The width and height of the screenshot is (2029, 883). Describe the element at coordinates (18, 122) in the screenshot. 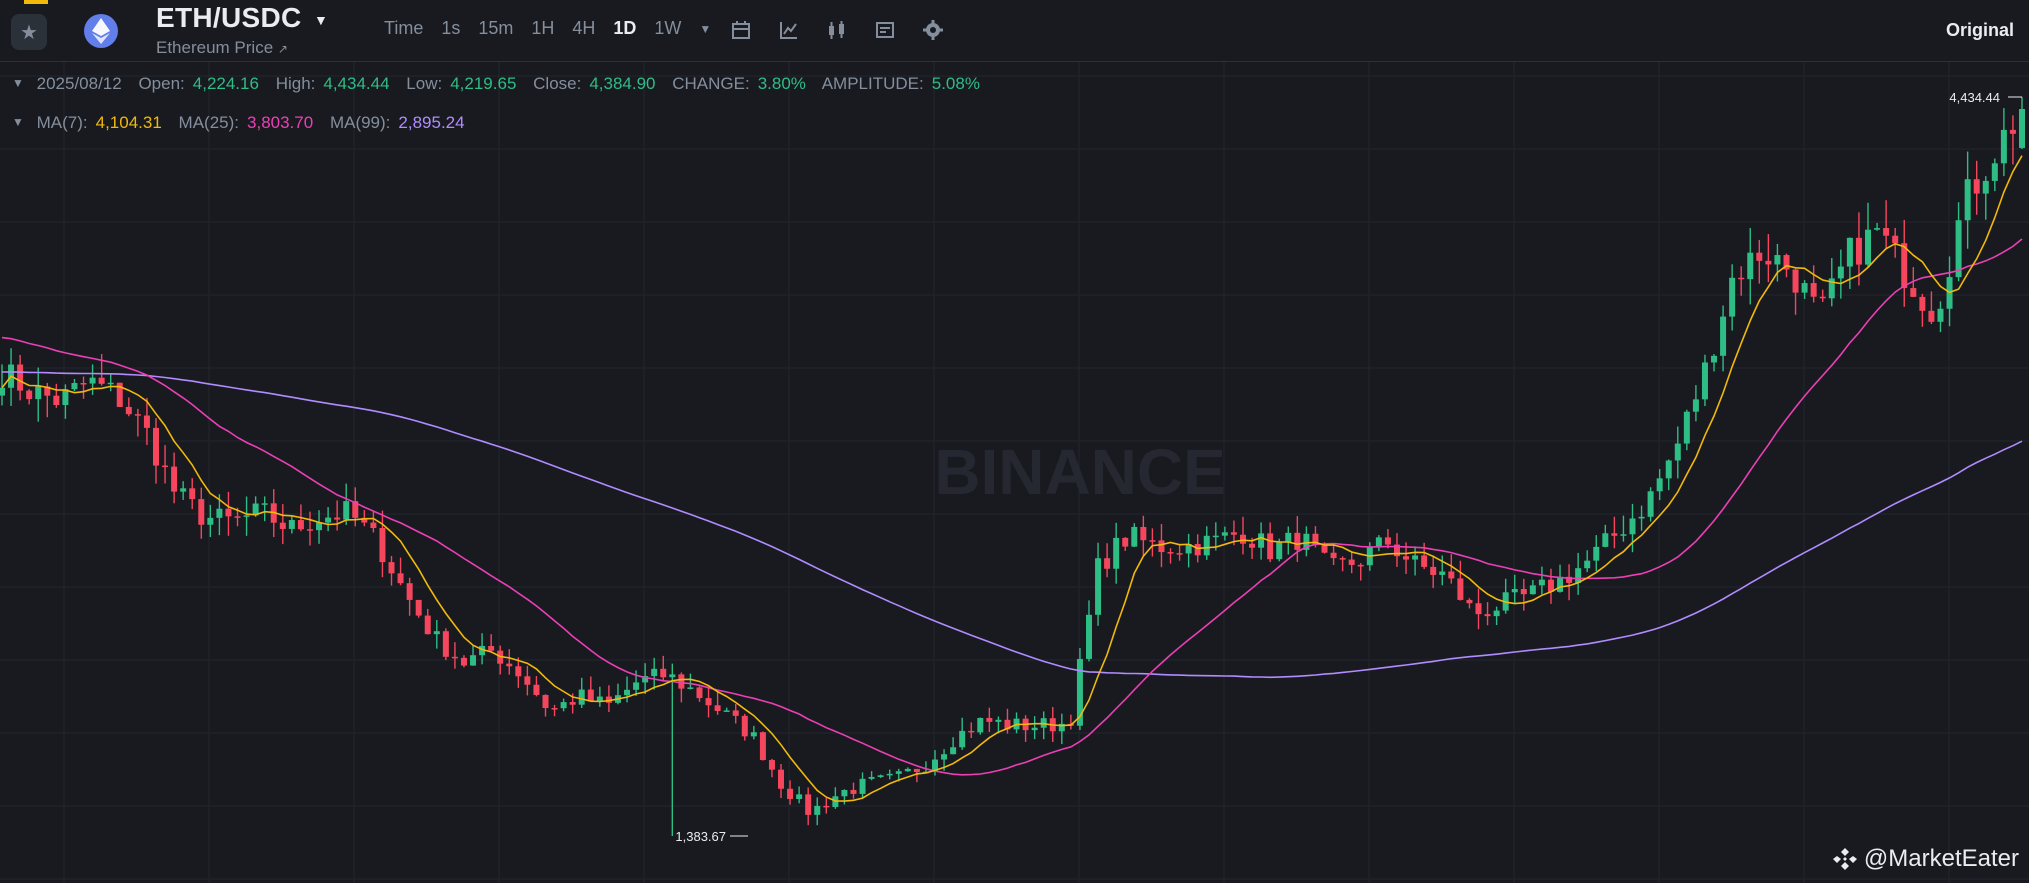

I see `collapse-ma-icon: ▼` at that location.